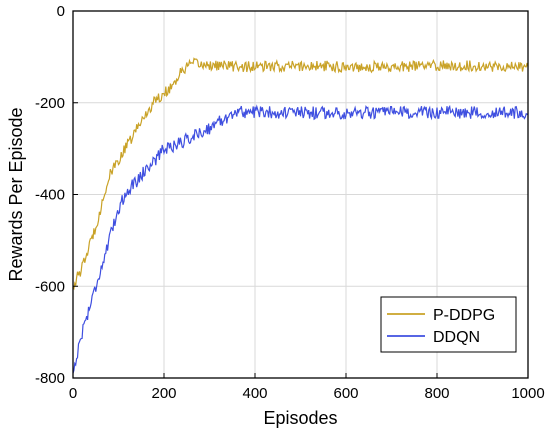 The height and width of the screenshot is (437, 550). I want to click on x-tick-label: 400, so click(254, 393).